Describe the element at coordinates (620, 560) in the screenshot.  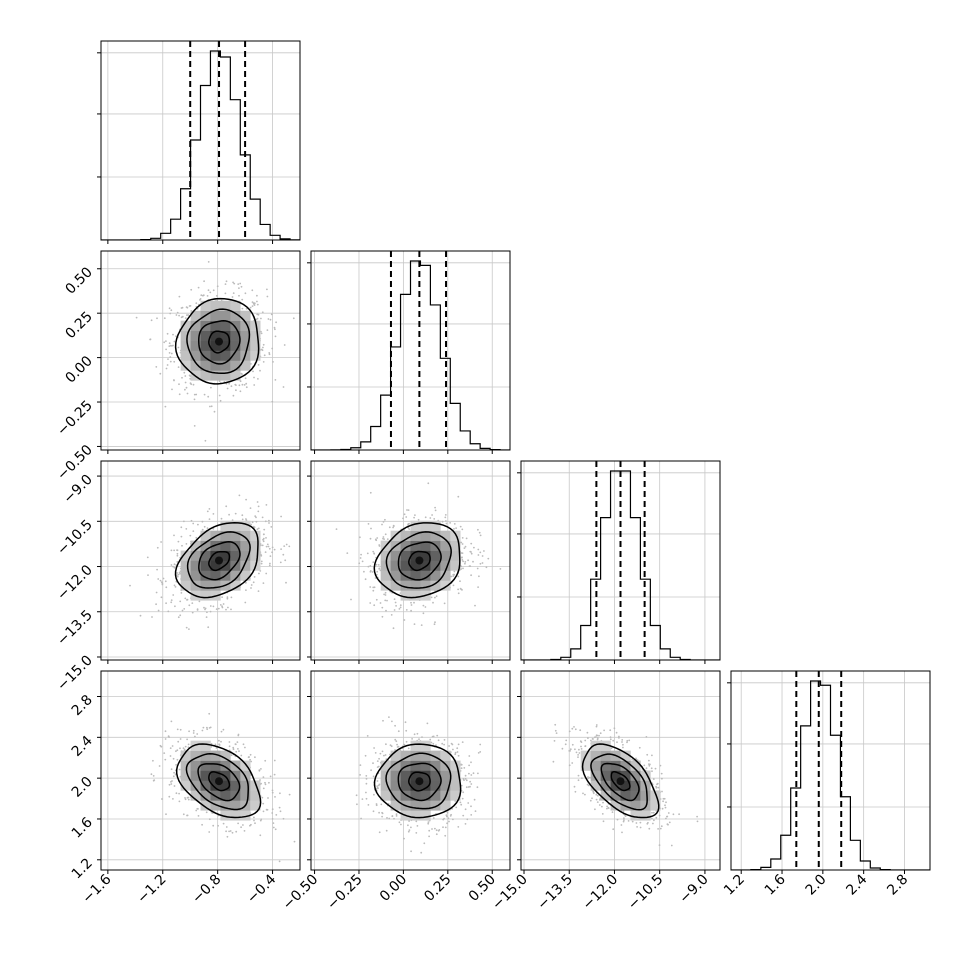
I see `panel-frame` at that location.